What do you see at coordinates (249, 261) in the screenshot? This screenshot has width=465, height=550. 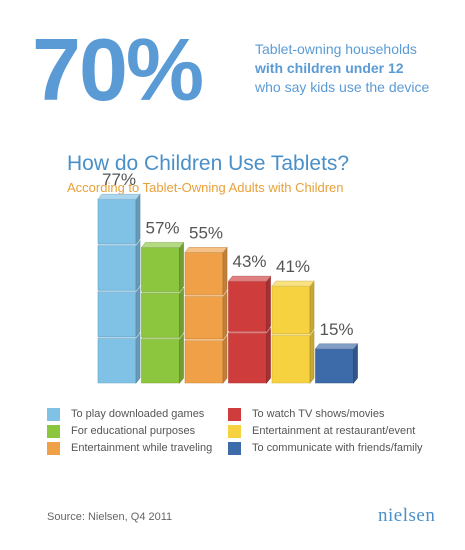 I see `bar-value-label: 43%` at bounding box center [249, 261].